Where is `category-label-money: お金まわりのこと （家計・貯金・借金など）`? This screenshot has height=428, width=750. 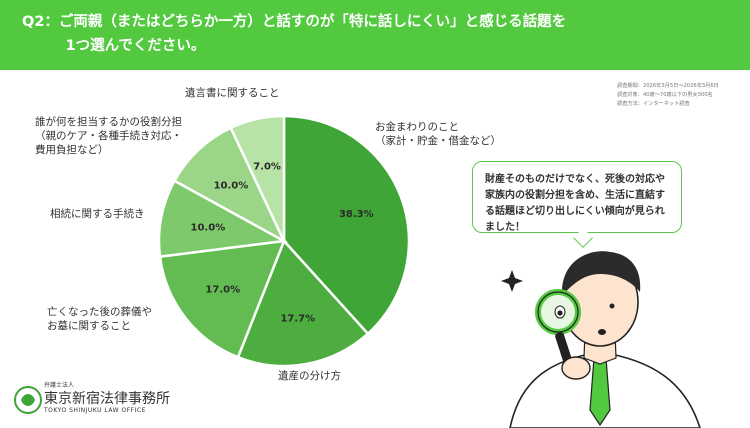
category-label-money: お金まわりのこと （家計・貯金・借金など） is located at coordinates (438, 134).